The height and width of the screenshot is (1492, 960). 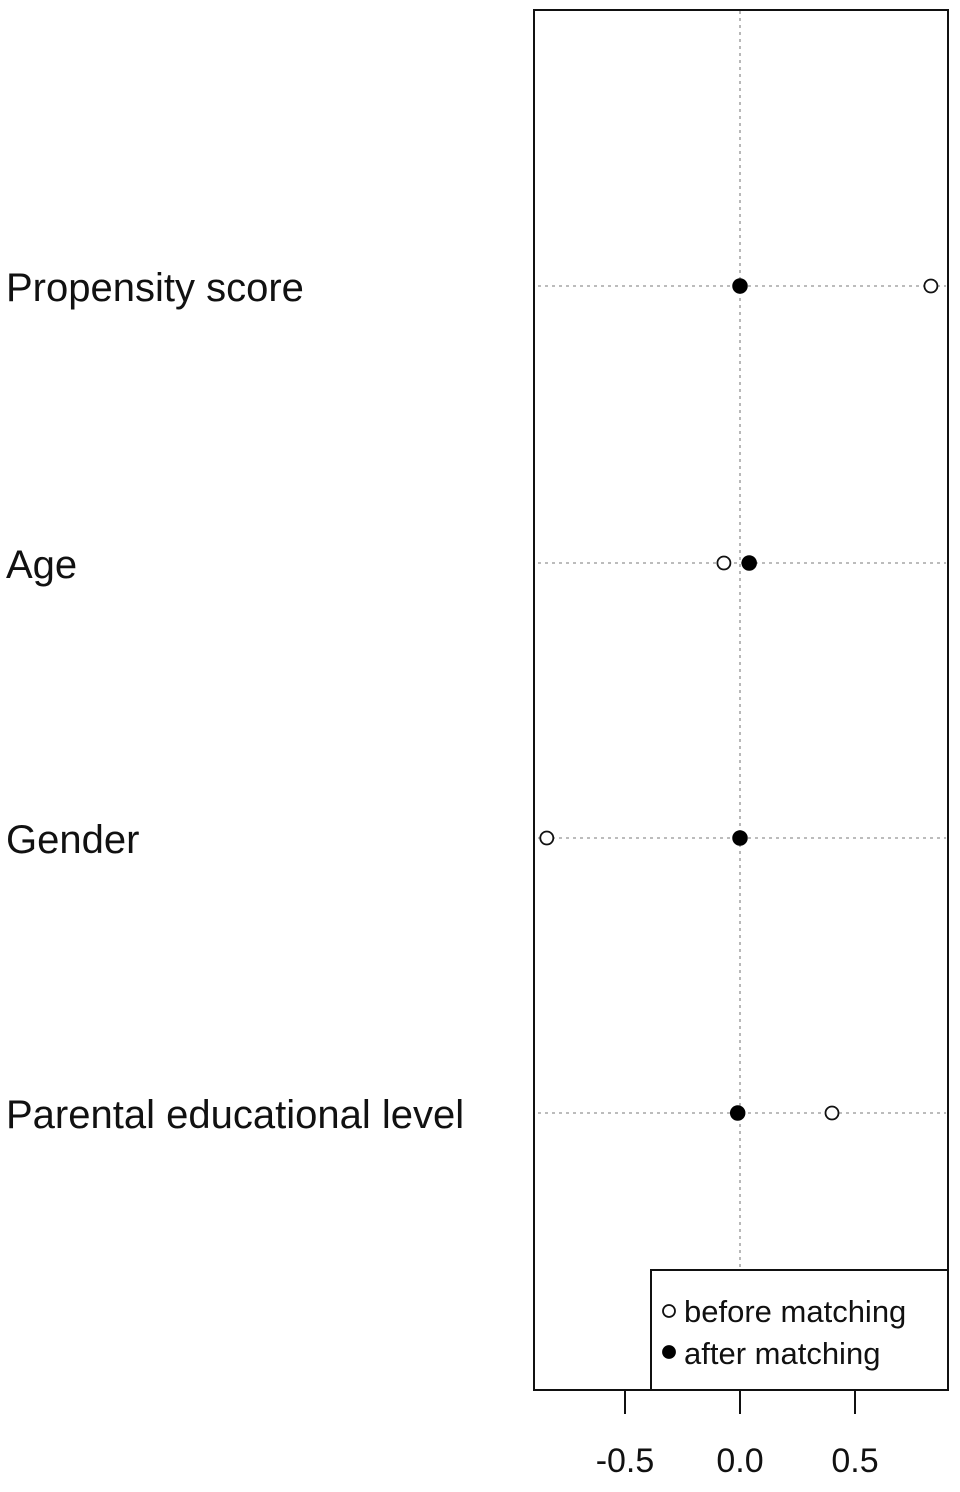 What do you see at coordinates (72, 840) in the screenshot?
I see `category-label: Gender` at bounding box center [72, 840].